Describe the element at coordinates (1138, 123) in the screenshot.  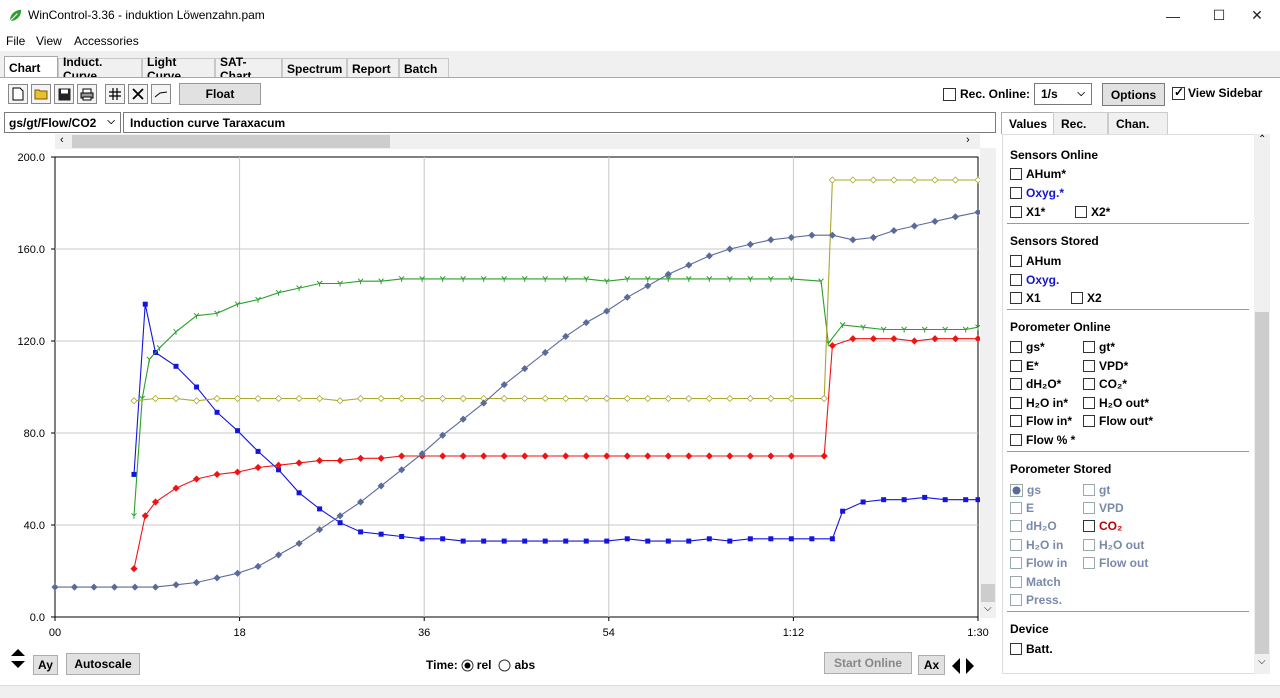
I see `sidebar-tab-chan: Chan.` at that location.